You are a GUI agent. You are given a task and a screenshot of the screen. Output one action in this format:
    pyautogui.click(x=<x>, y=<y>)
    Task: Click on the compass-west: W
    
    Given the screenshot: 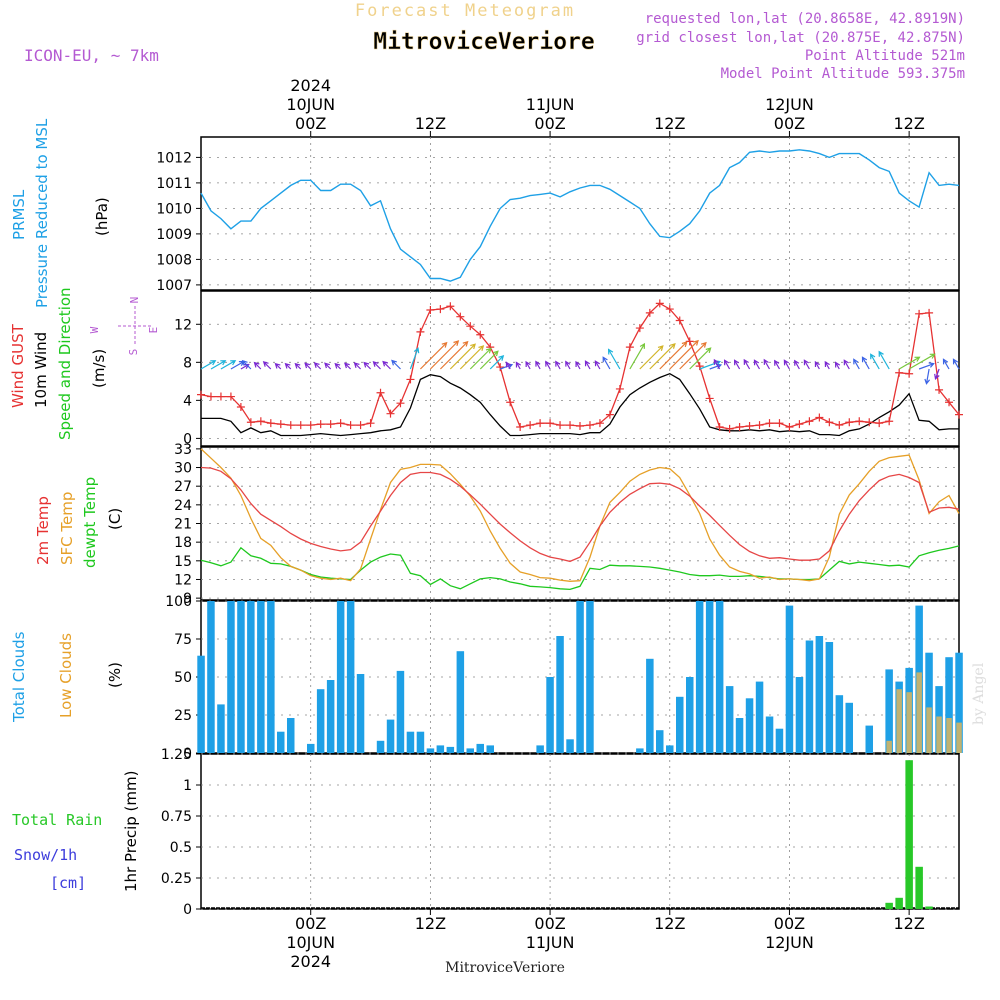 What is the action you would take?
    pyautogui.click(x=94, y=329)
    